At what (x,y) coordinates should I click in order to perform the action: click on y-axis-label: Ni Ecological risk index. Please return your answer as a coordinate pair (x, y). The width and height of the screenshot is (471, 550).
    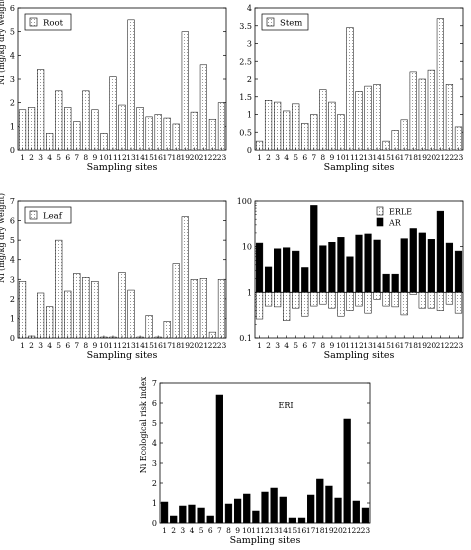
    Looking at the image, I should click on (143, 424).